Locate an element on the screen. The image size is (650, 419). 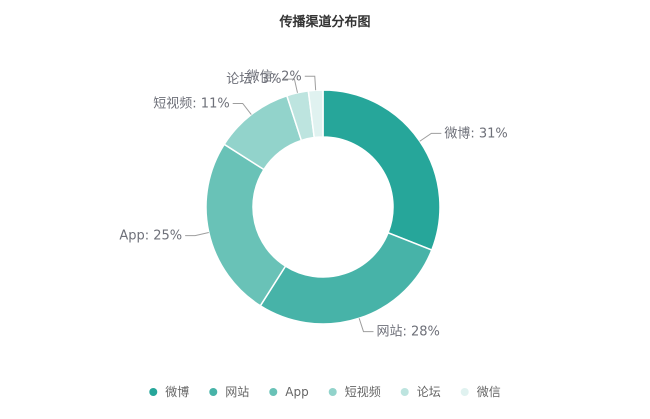
legend-item-5: 微信 is located at coordinates (480, 392).